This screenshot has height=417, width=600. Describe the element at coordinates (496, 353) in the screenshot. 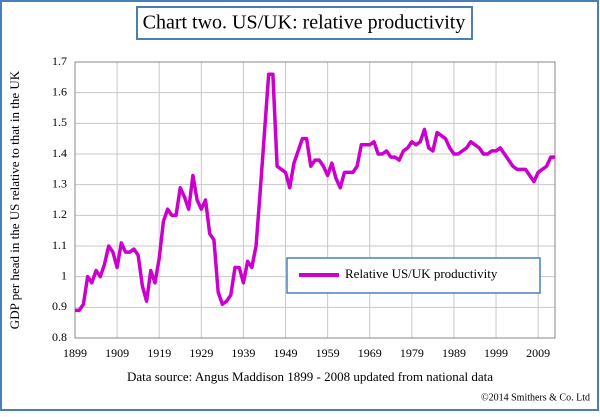

I see `x-tick-label: 1999` at that location.